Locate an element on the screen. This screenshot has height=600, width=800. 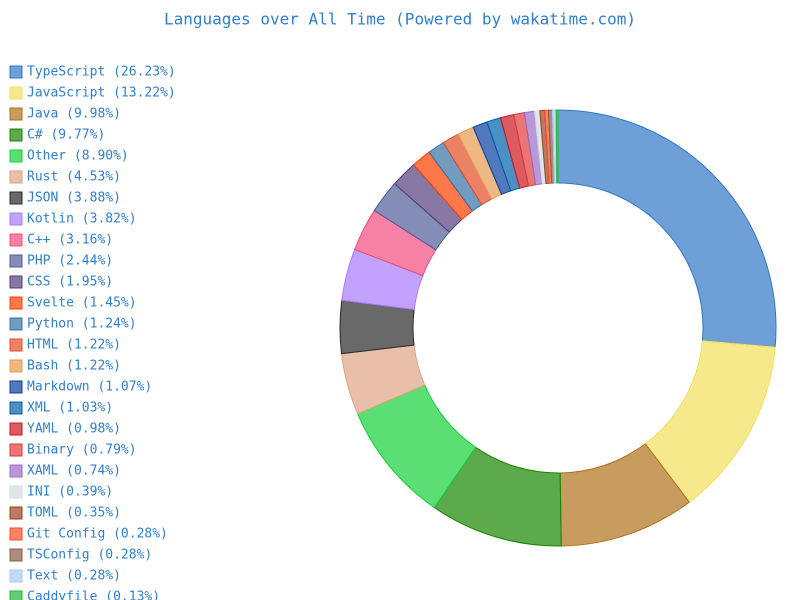
legend-label: Java (9.98%) is located at coordinates (74, 114).